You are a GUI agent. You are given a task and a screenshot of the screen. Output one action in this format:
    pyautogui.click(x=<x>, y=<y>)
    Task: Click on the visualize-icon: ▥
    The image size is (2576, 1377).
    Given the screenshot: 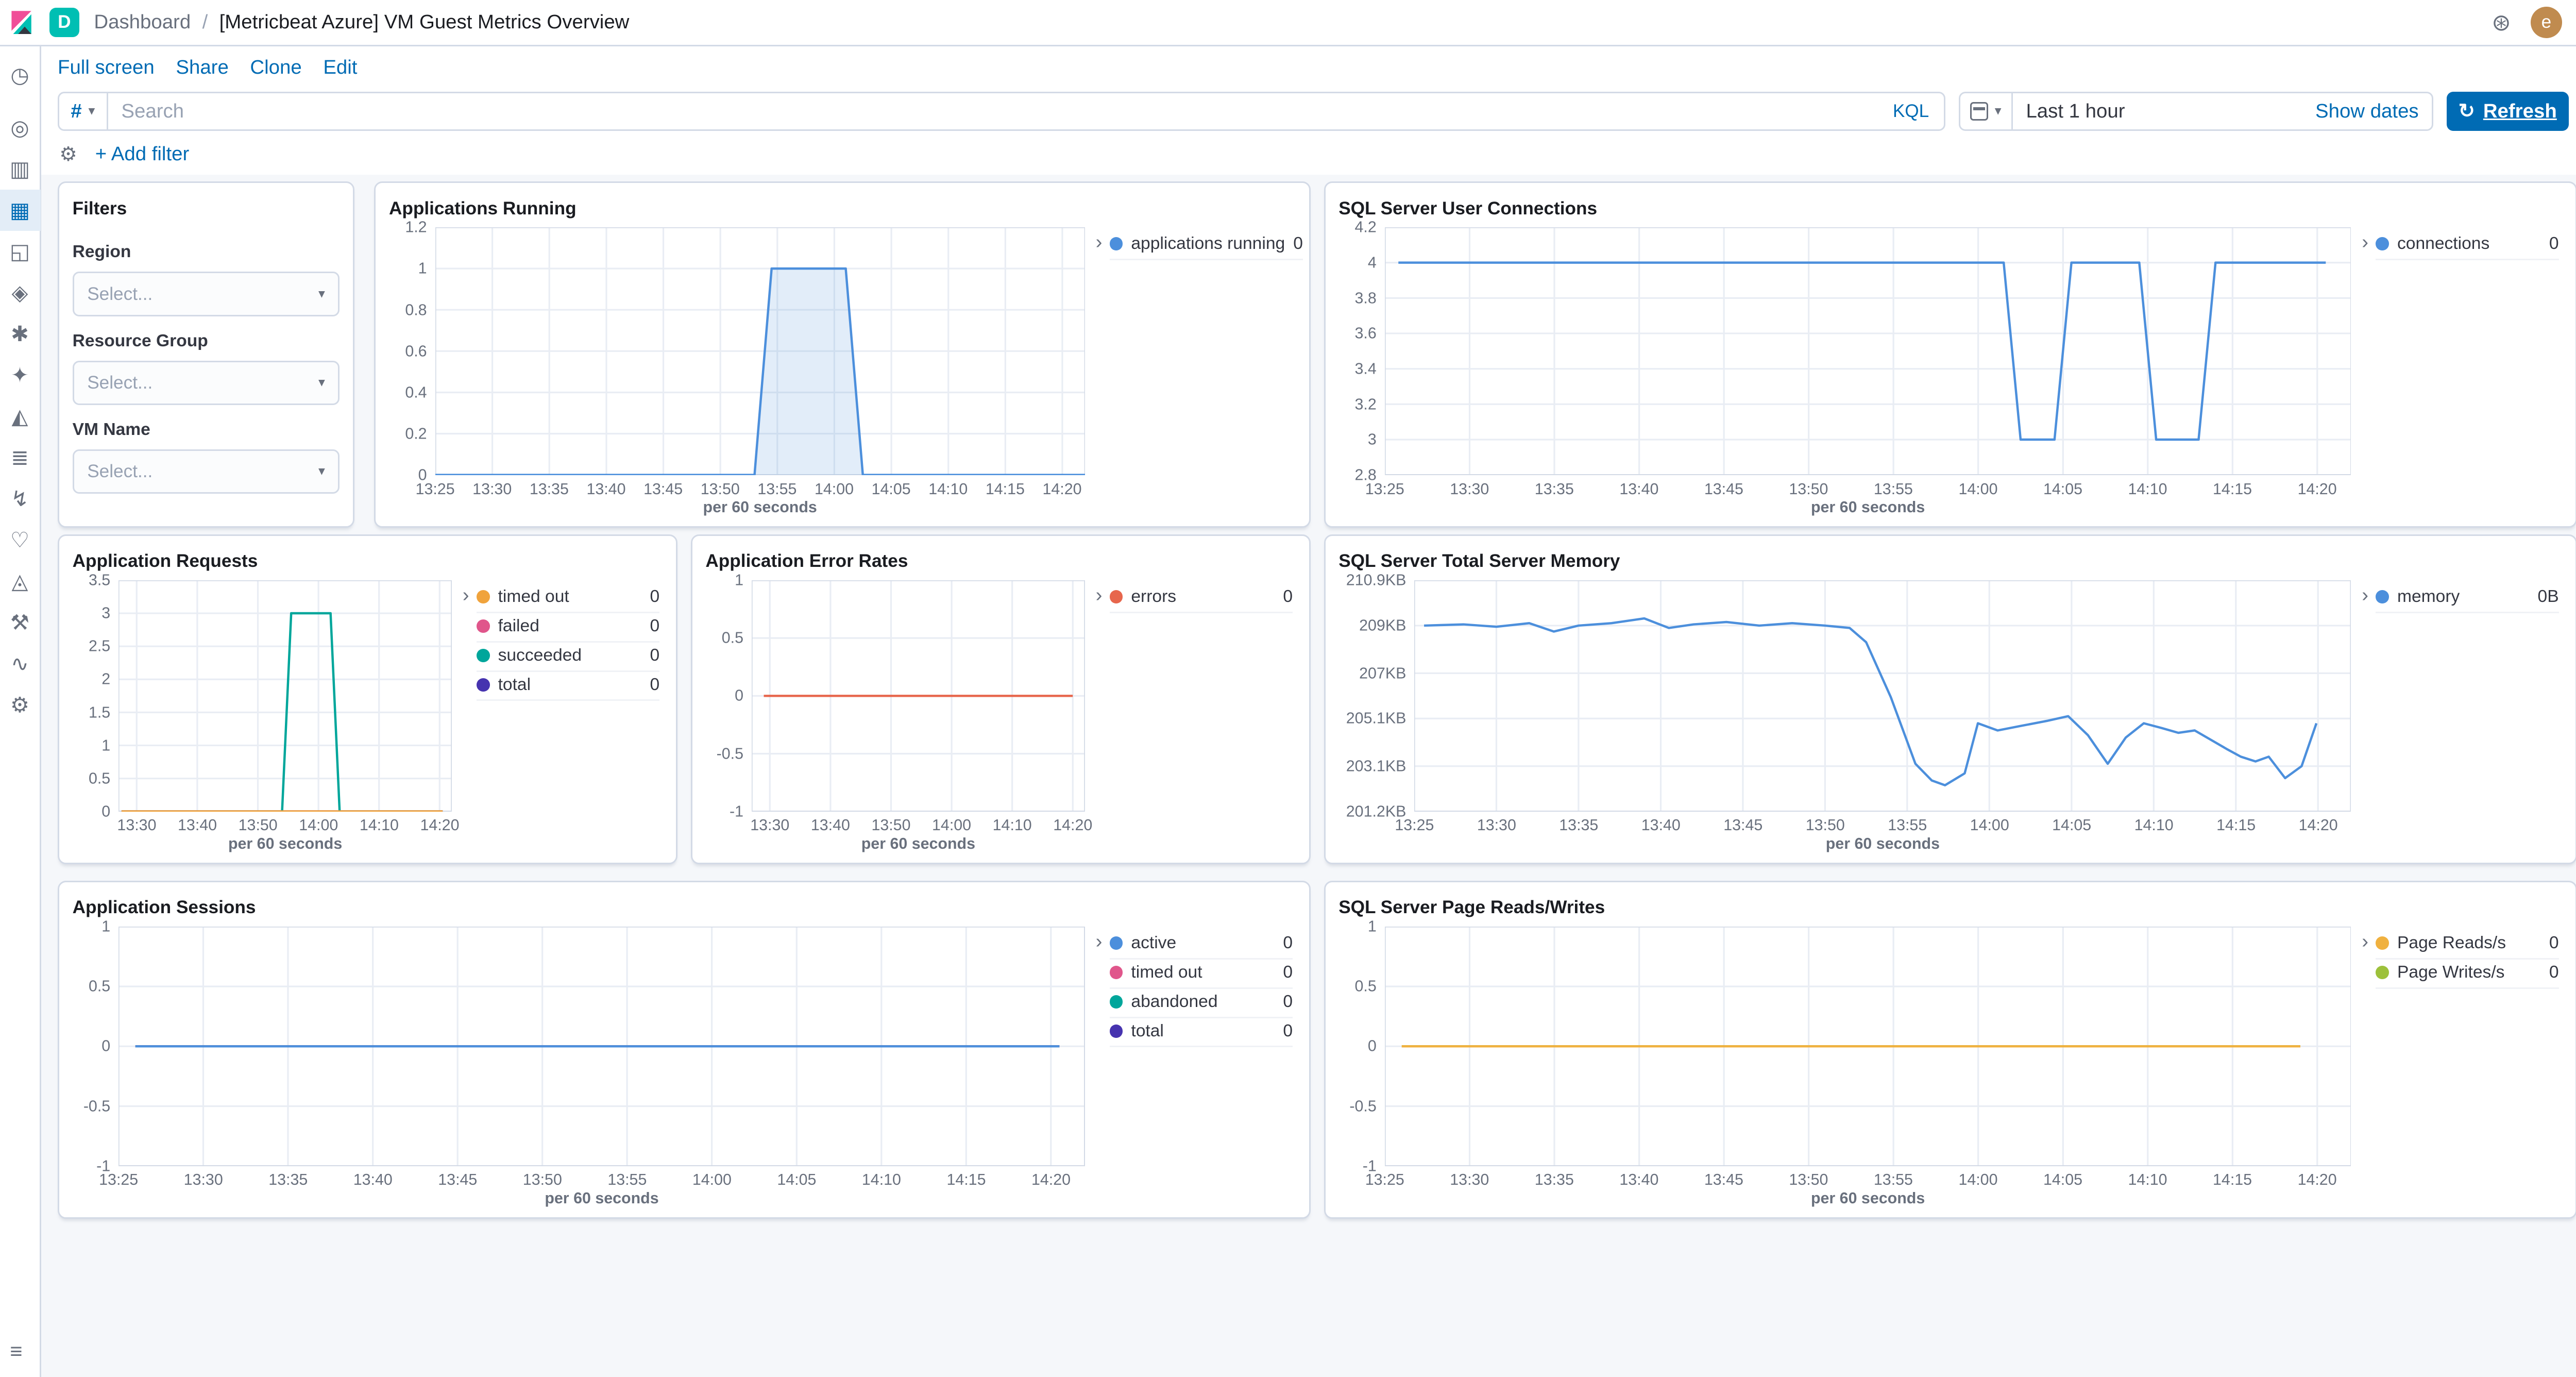 What is the action you would take?
    pyautogui.click(x=19, y=169)
    